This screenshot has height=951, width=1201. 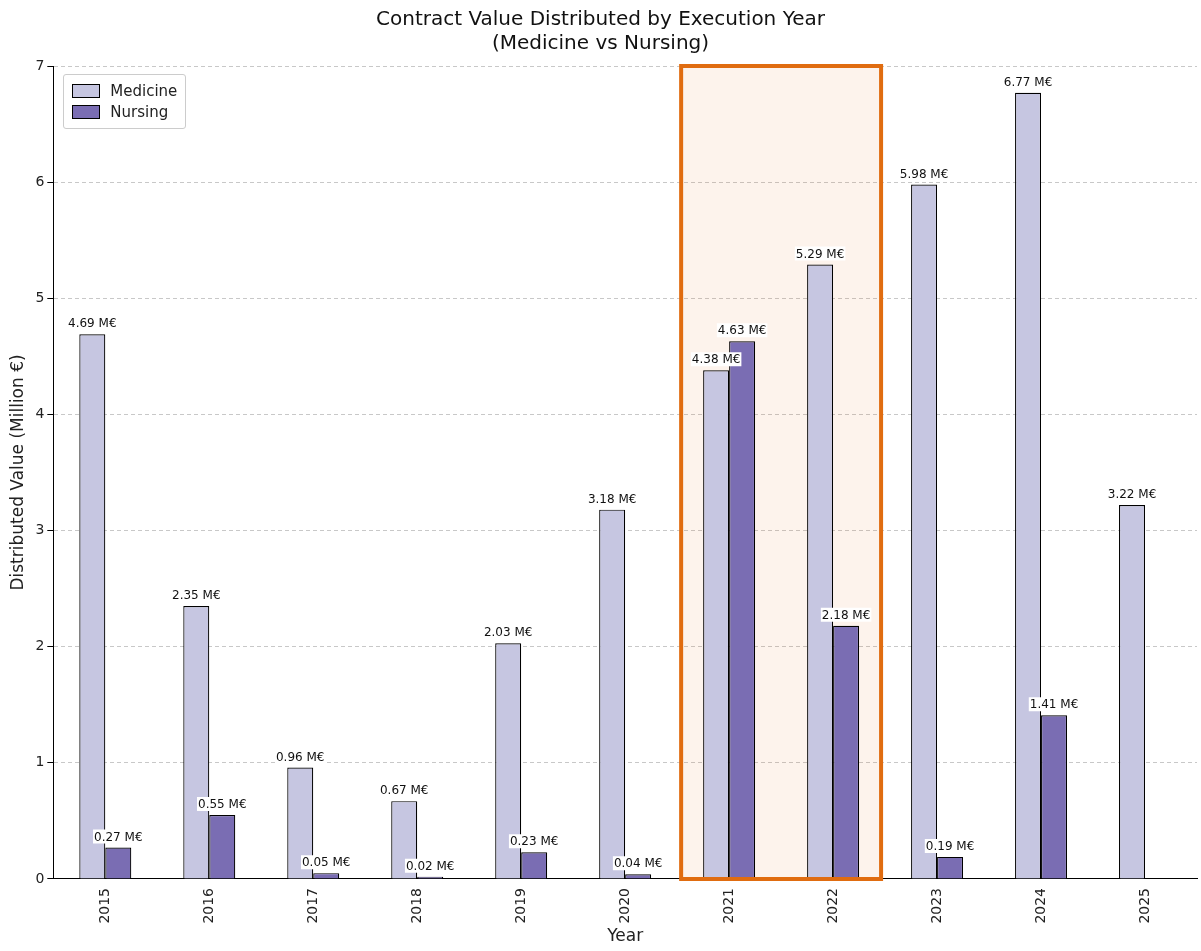 What do you see at coordinates (415, 905) in the screenshot?
I see `x-tick-label: 2018` at bounding box center [415, 905].